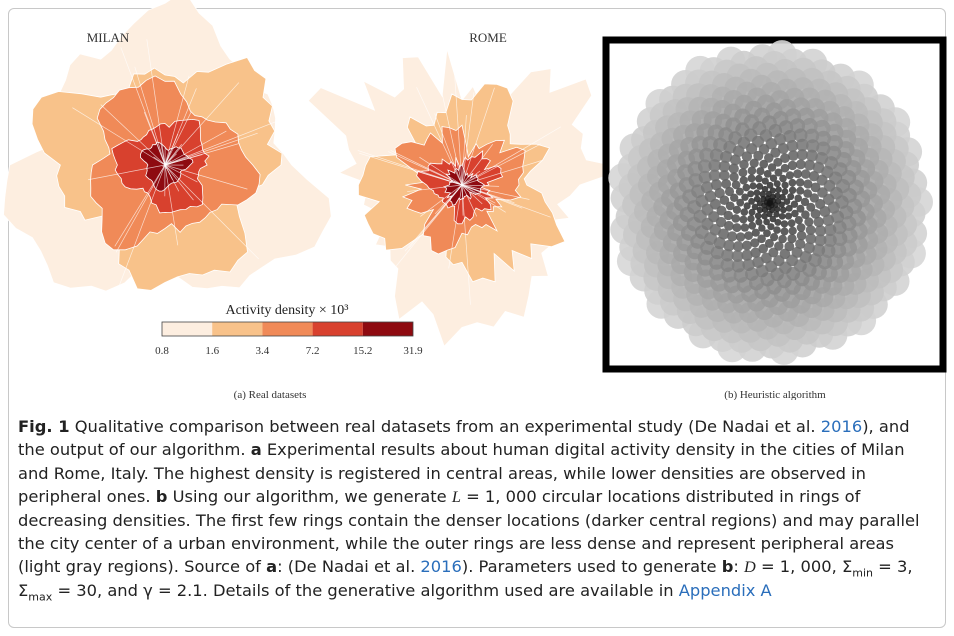 The height and width of the screenshot is (636, 954). Describe the element at coordinates (725, 590) in the screenshot. I see `appendix-link: Appendix A` at that location.